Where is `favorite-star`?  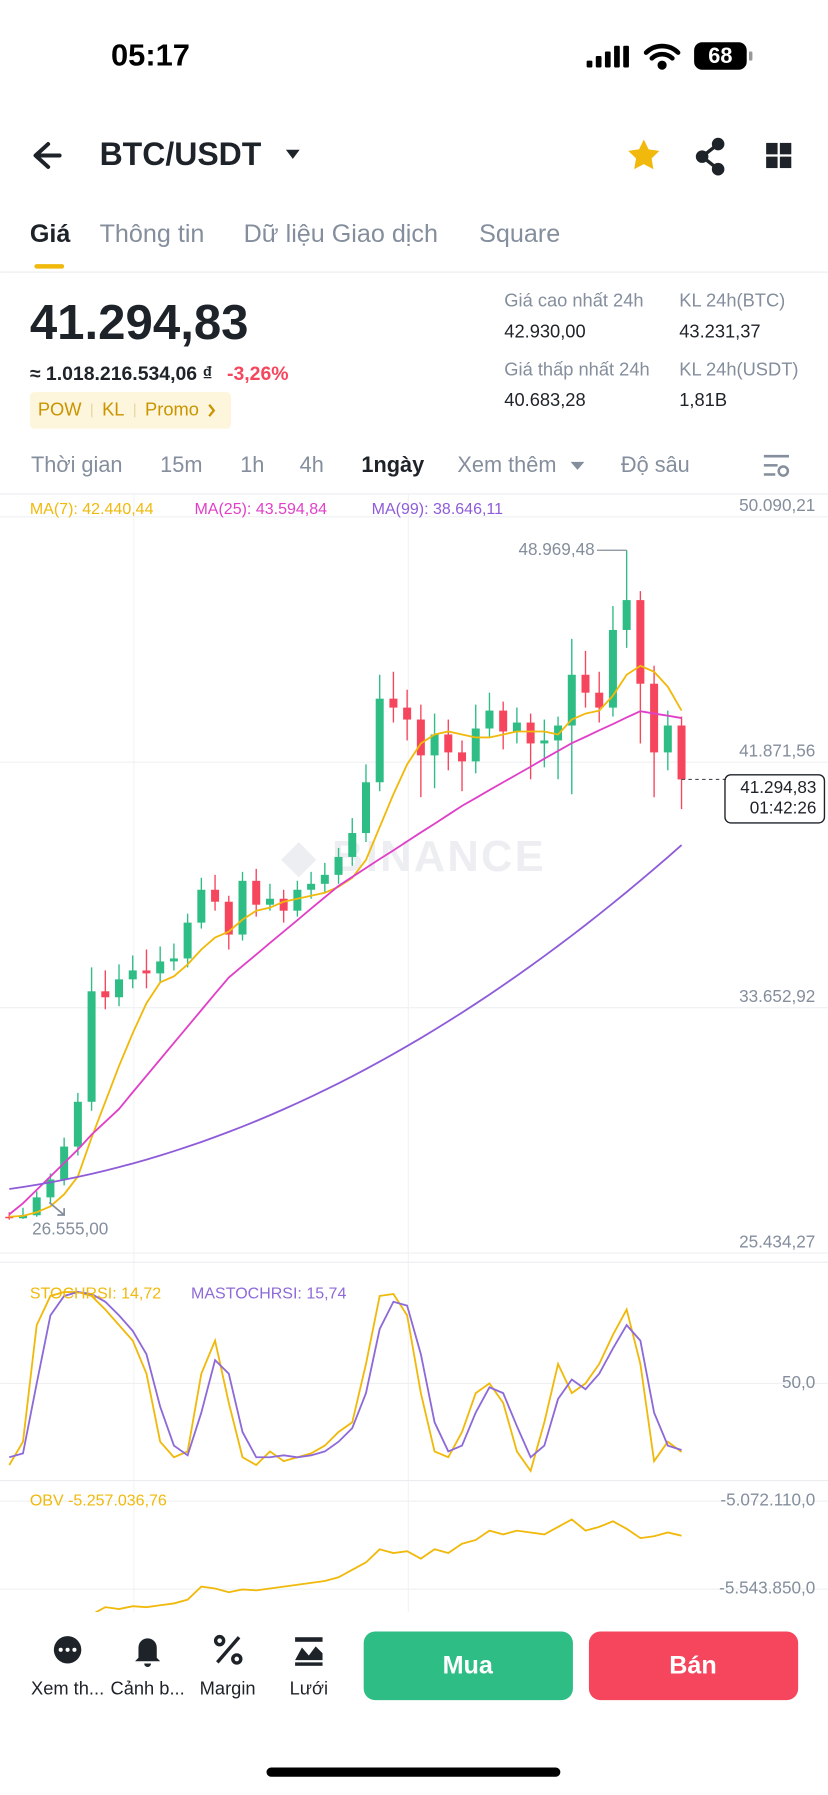
favorite-star is located at coordinates (644, 154).